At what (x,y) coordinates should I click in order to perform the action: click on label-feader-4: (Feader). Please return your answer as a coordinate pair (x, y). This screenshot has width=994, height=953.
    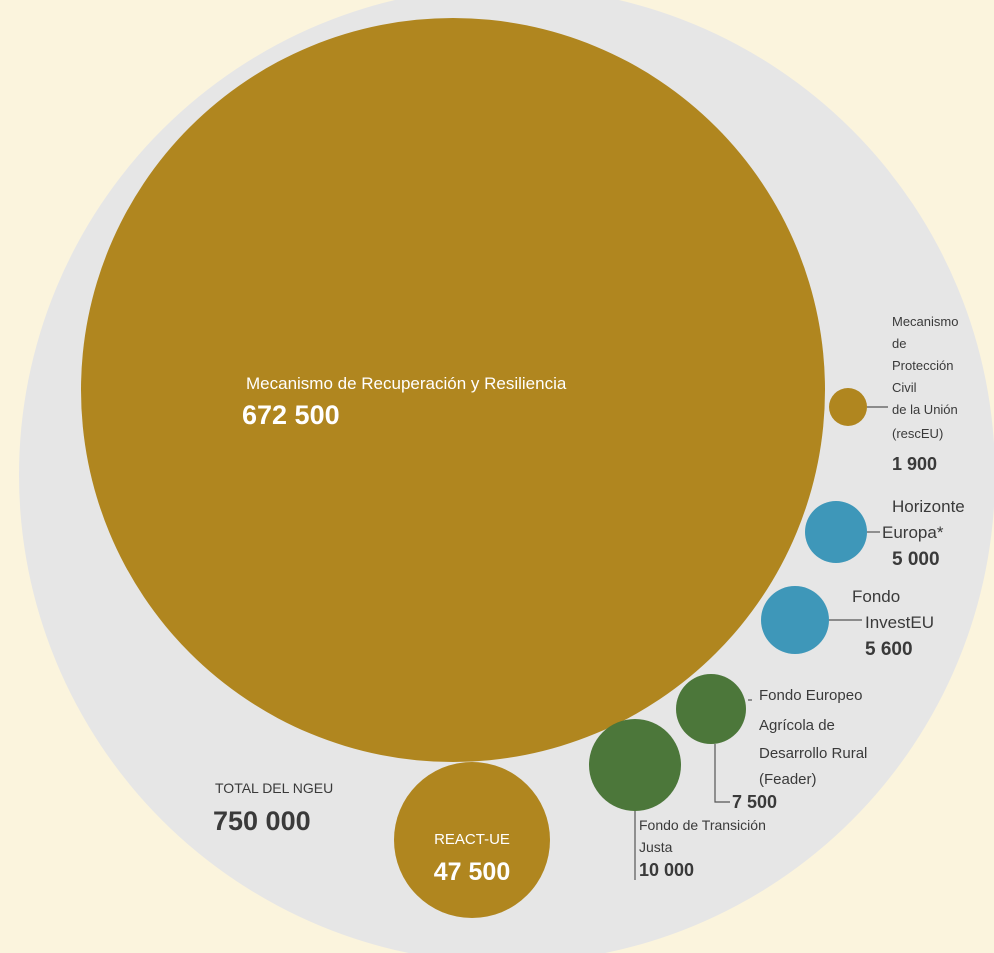
    Looking at the image, I should click on (788, 779).